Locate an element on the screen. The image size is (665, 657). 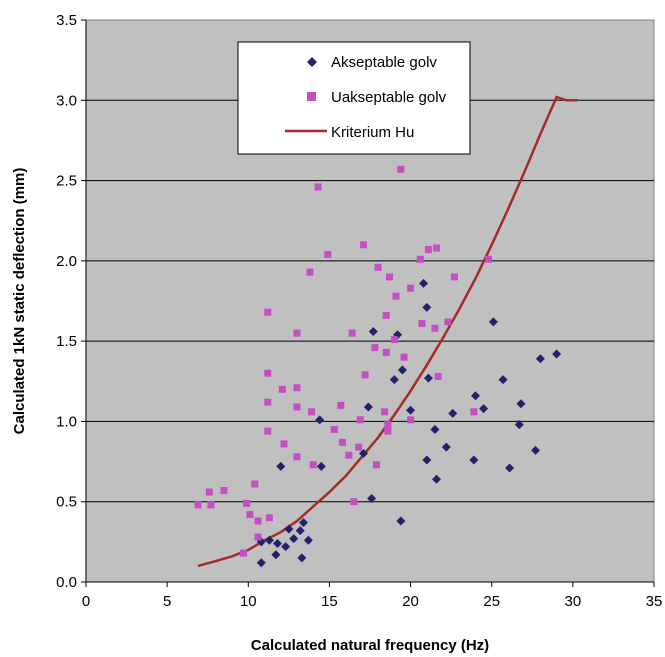
x-tick-label: 30 is located at coordinates (573, 601).